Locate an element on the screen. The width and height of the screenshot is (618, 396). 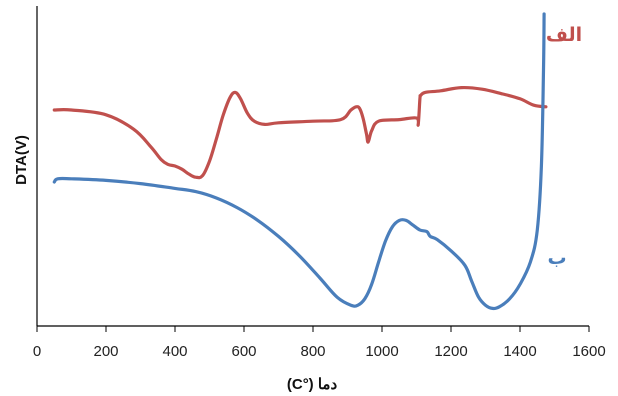
series-label-b: ب is located at coordinates (556, 258).